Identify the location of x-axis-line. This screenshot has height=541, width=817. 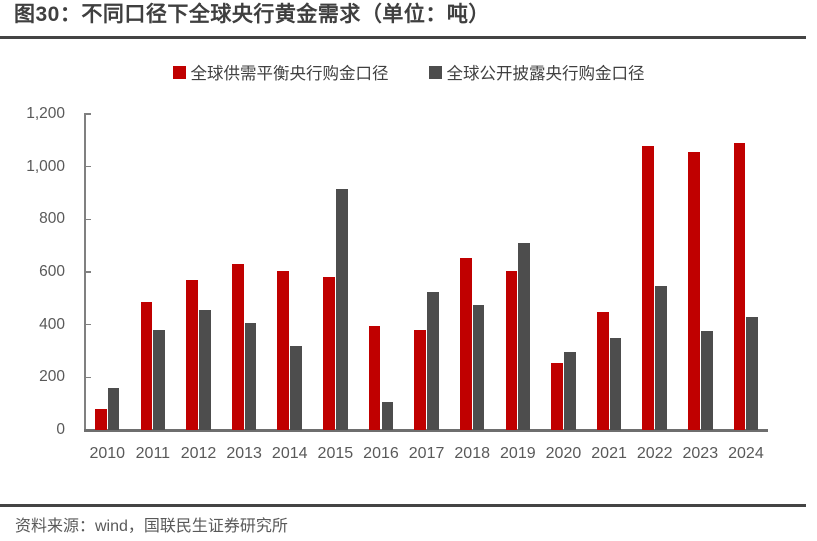
(426, 430).